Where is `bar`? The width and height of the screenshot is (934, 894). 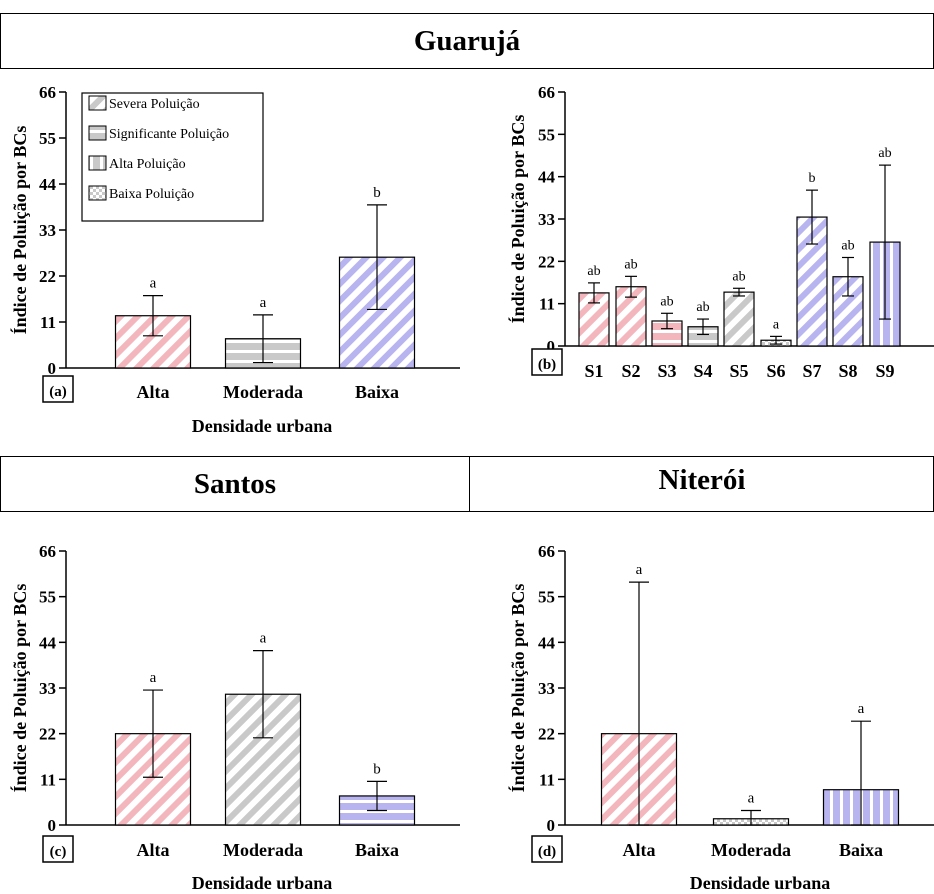 bar is located at coordinates (739, 319).